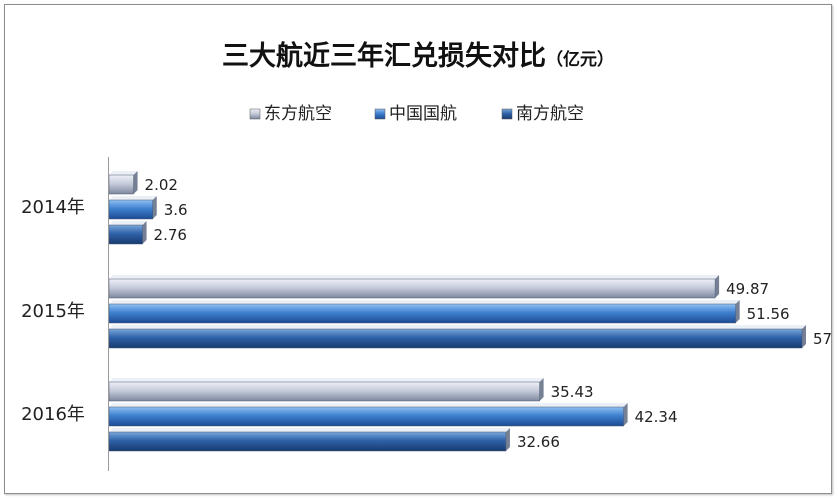  Describe the element at coordinates (822, 339) in the screenshot. I see `data-label-1-2: 57.02` at that location.